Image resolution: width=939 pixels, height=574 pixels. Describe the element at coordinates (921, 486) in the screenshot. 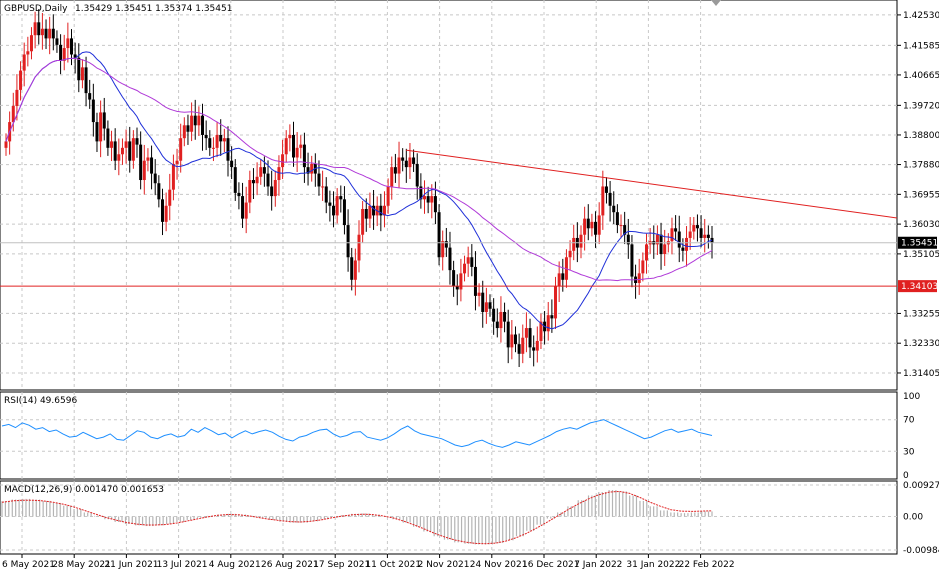

I see `macd-axis-label: 0.009276` at that location.